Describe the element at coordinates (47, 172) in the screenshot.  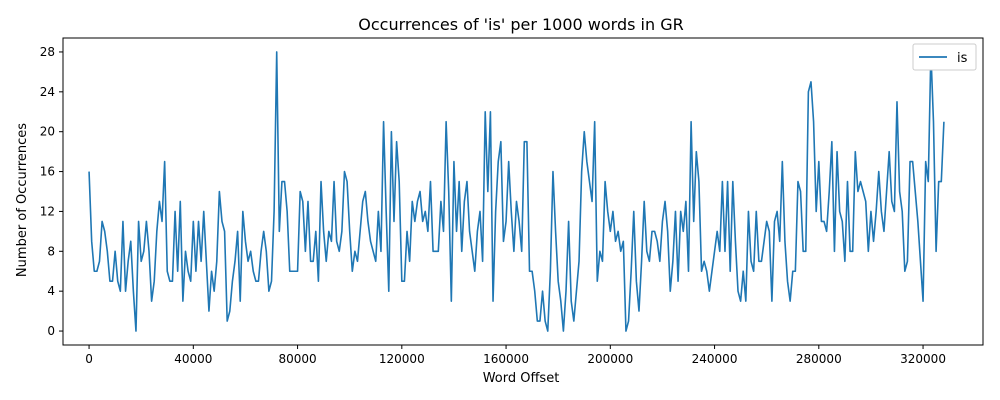
I see `y-tick-label: 16` at that location.